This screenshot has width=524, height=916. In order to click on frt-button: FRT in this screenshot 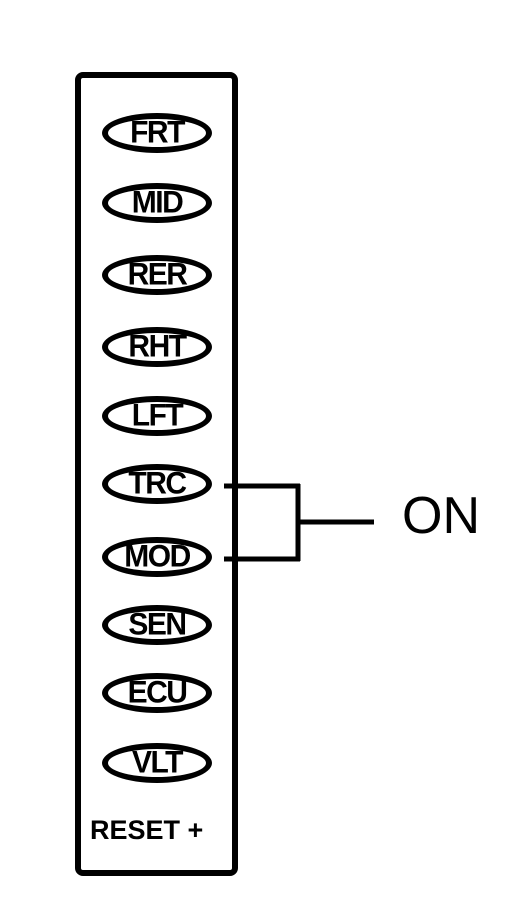, I will do `click(157, 133)`.